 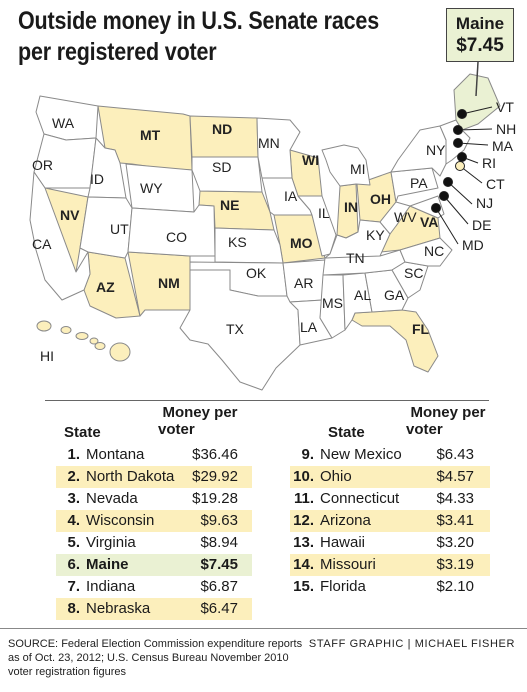 What do you see at coordinates (73, 454) in the screenshot?
I see `rank: 1.` at bounding box center [73, 454].